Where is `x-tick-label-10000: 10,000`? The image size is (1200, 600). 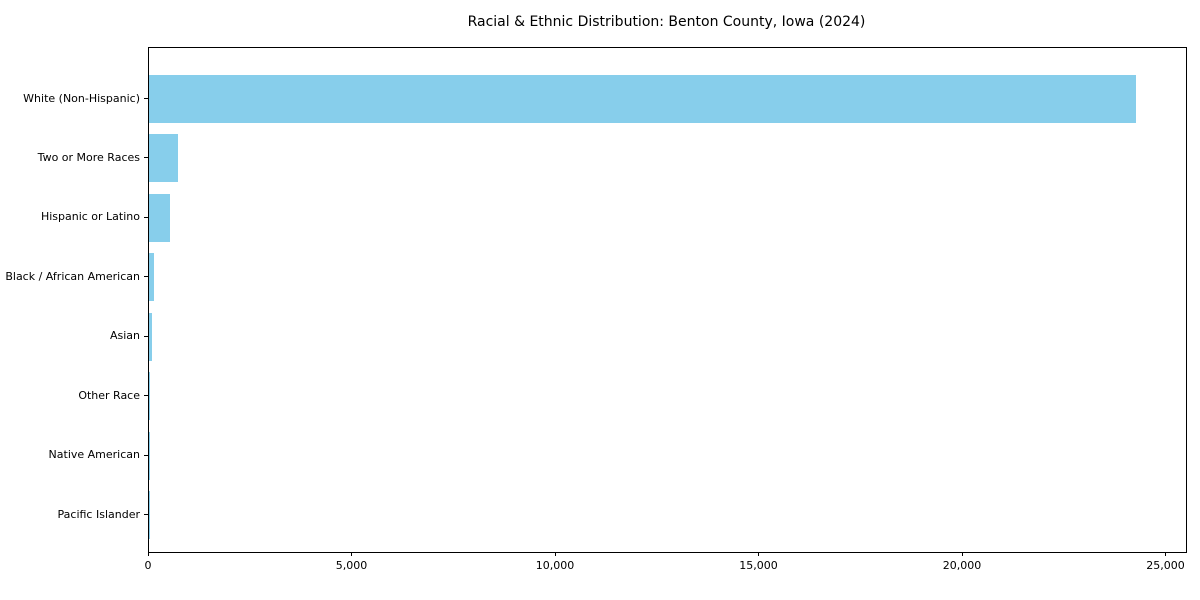
x-tick-label-10000: 10,000 is located at coordinates (555, 565).